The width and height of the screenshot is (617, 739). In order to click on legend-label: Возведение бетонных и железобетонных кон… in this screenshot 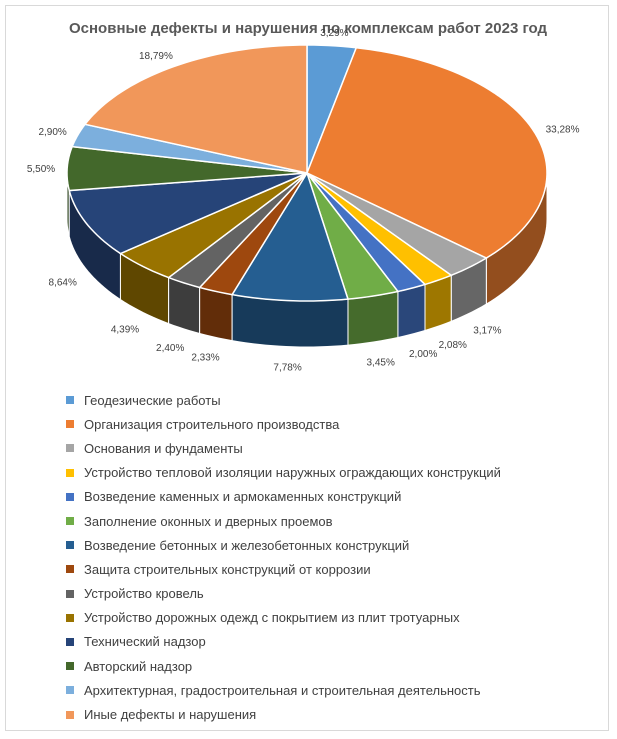, I will do `click(247, 545)`.